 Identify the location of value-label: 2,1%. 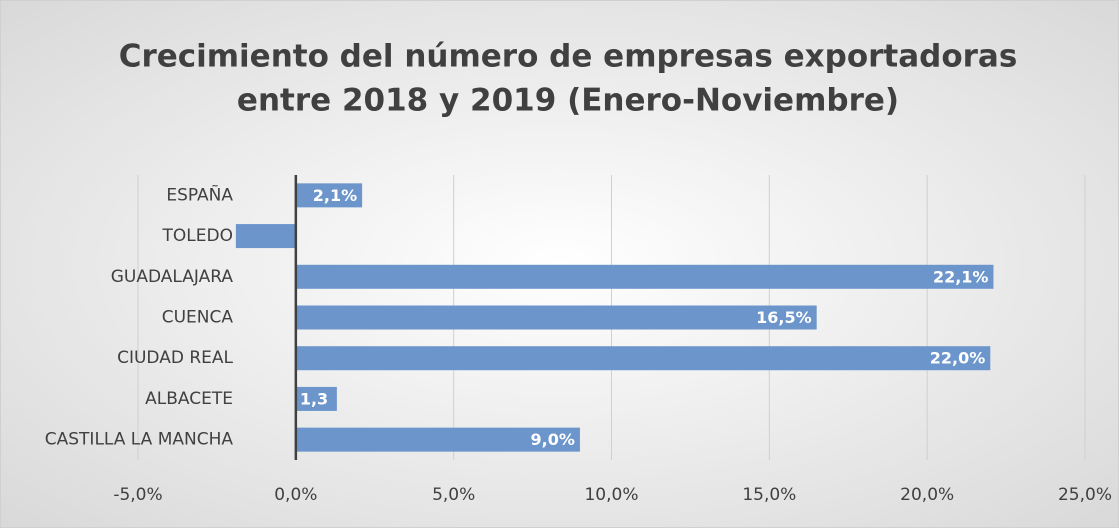
(335, 195).